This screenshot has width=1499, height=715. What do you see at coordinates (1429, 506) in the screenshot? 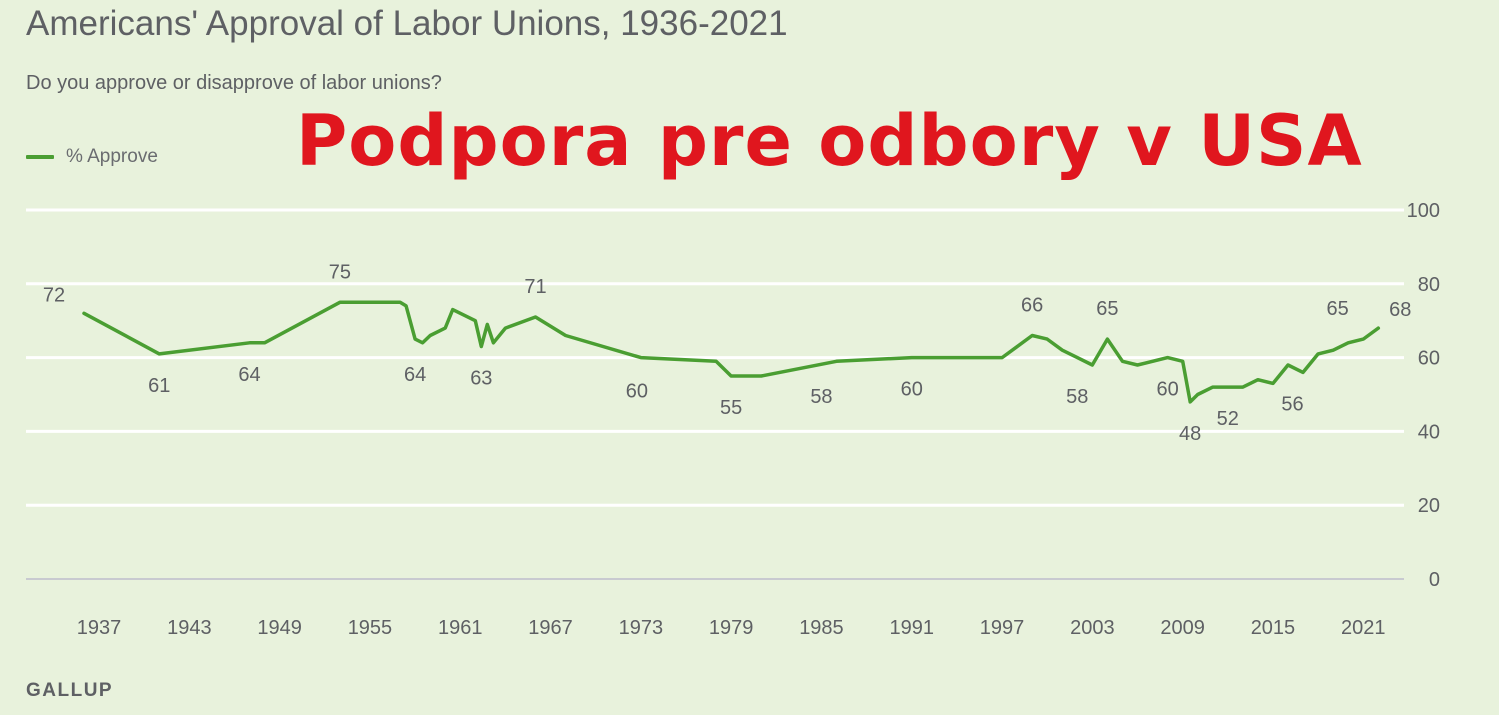
I see `y-tick-label: 20` at bounding box center [1429, 506].